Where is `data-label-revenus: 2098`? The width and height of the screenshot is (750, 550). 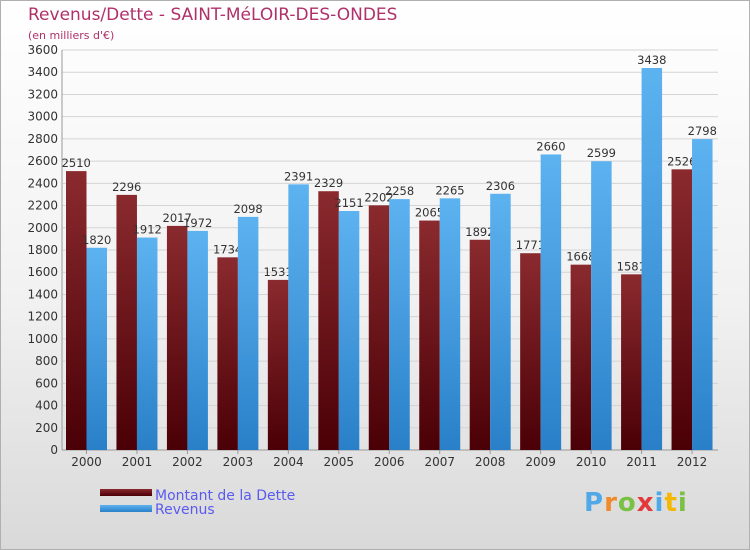 data-label-revenus: 2098 is located at coordinates (247, 209).